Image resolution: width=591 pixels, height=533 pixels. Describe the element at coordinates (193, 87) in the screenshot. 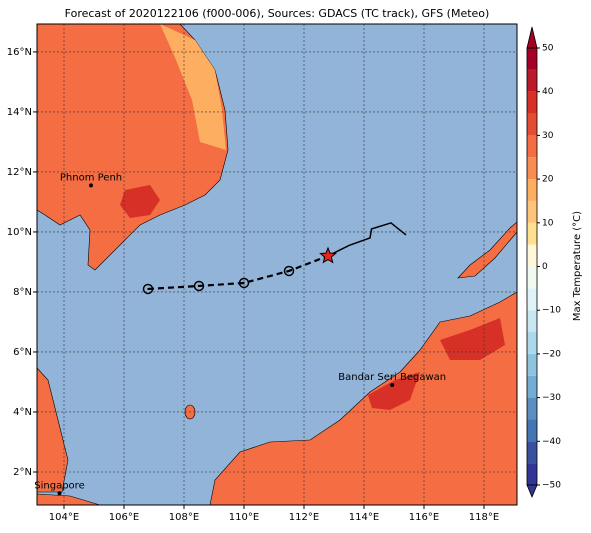

I see `cool-area` at that location.